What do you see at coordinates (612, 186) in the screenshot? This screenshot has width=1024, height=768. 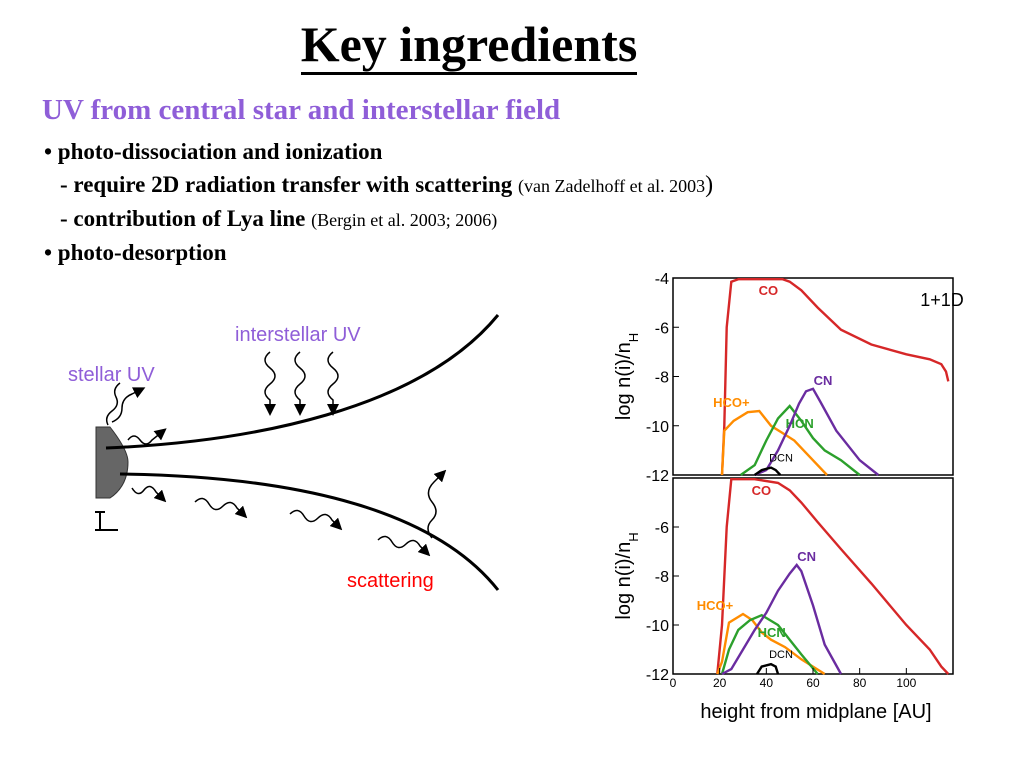 I see `citation-van-zadelhoff: (van Zadelhoff et al. 2003` at bounding box center [612, 186].